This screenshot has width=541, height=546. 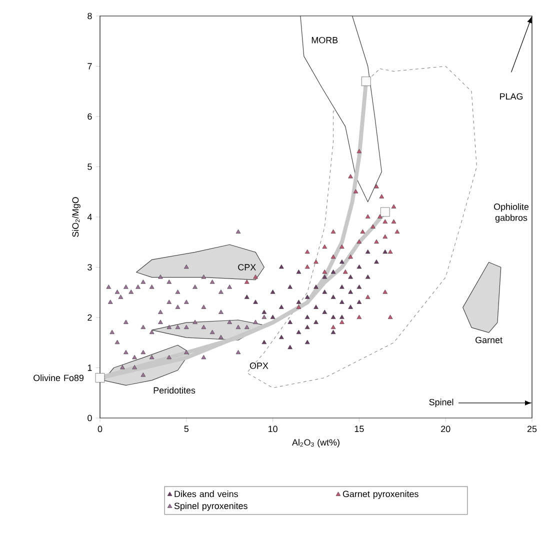 I want to click on annotation: OPX, so click(x=259, y=365).